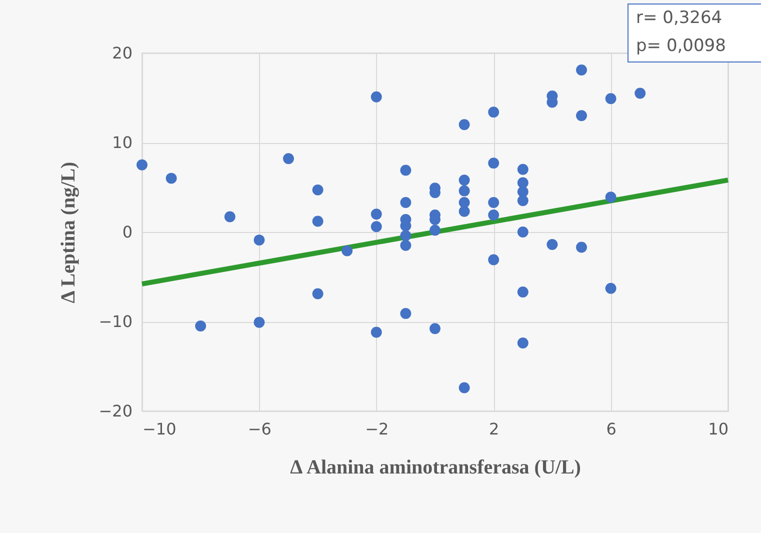 The image size is (761, 533). I want to click on text: r= 0,3264, so click(679, 18).